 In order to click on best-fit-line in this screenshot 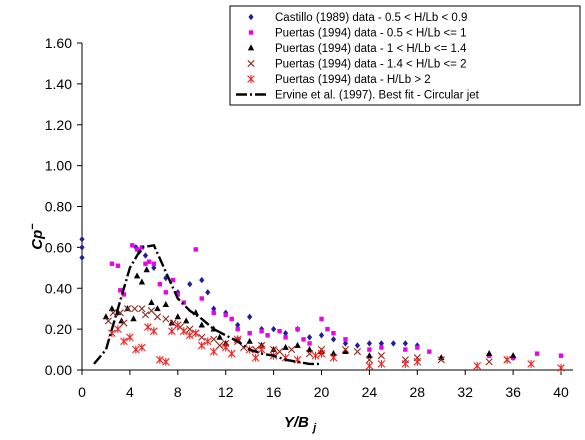, I will do `click(207, 304)`.